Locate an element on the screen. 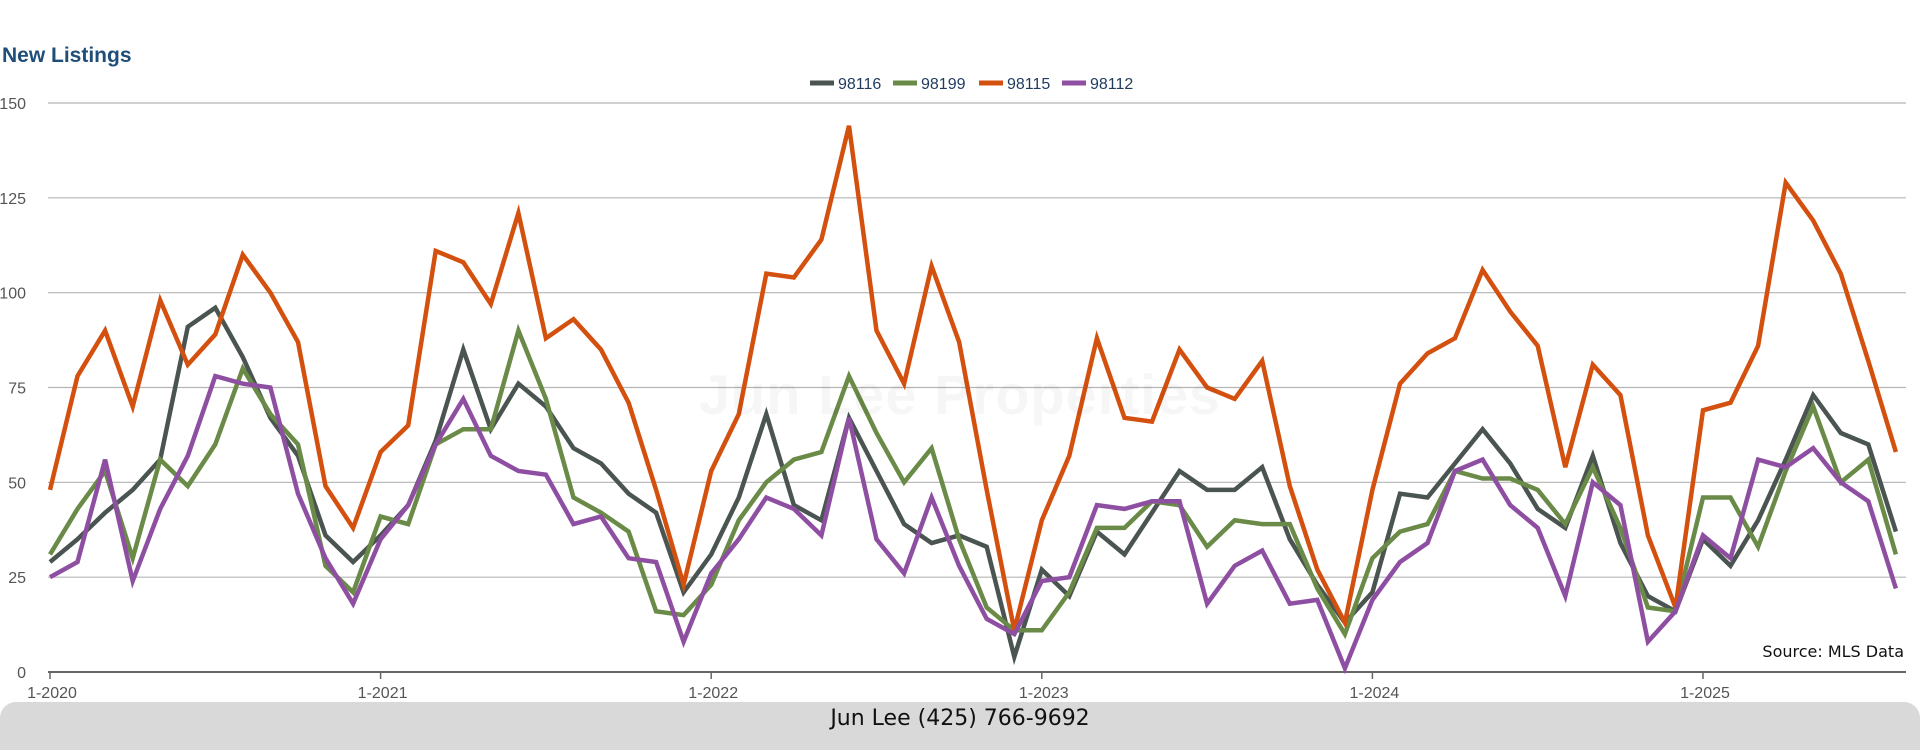 The image size is (1920, 750). x-tick-label: 1-2025 is located at coordinates (1705, 693).